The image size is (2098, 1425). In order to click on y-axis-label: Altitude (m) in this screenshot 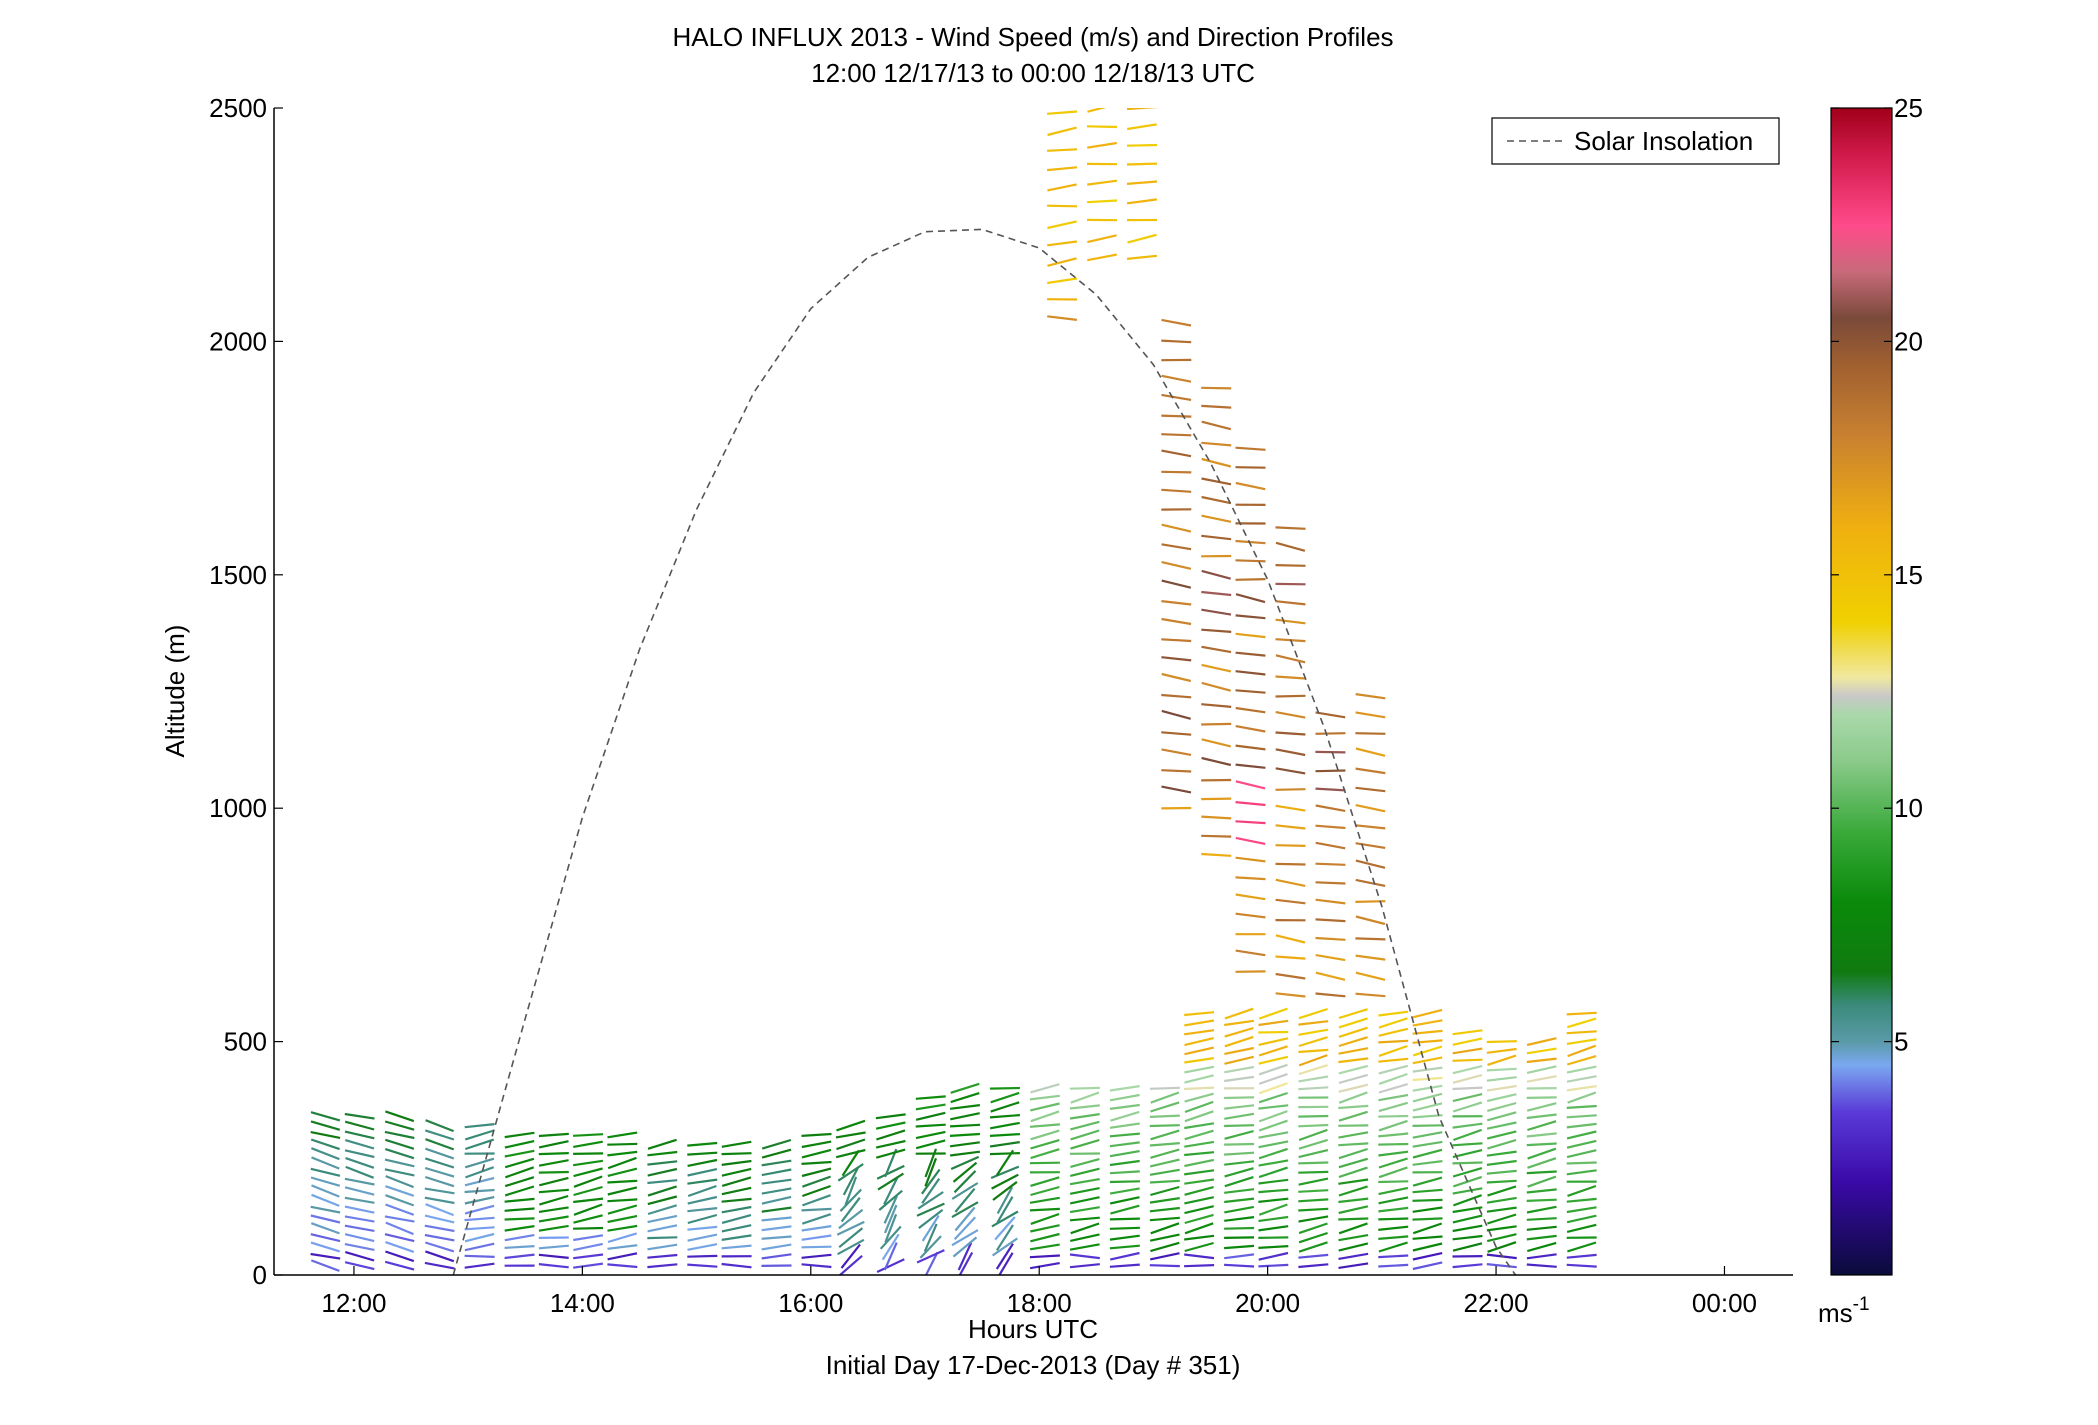, I will do `click(175, 691)`.